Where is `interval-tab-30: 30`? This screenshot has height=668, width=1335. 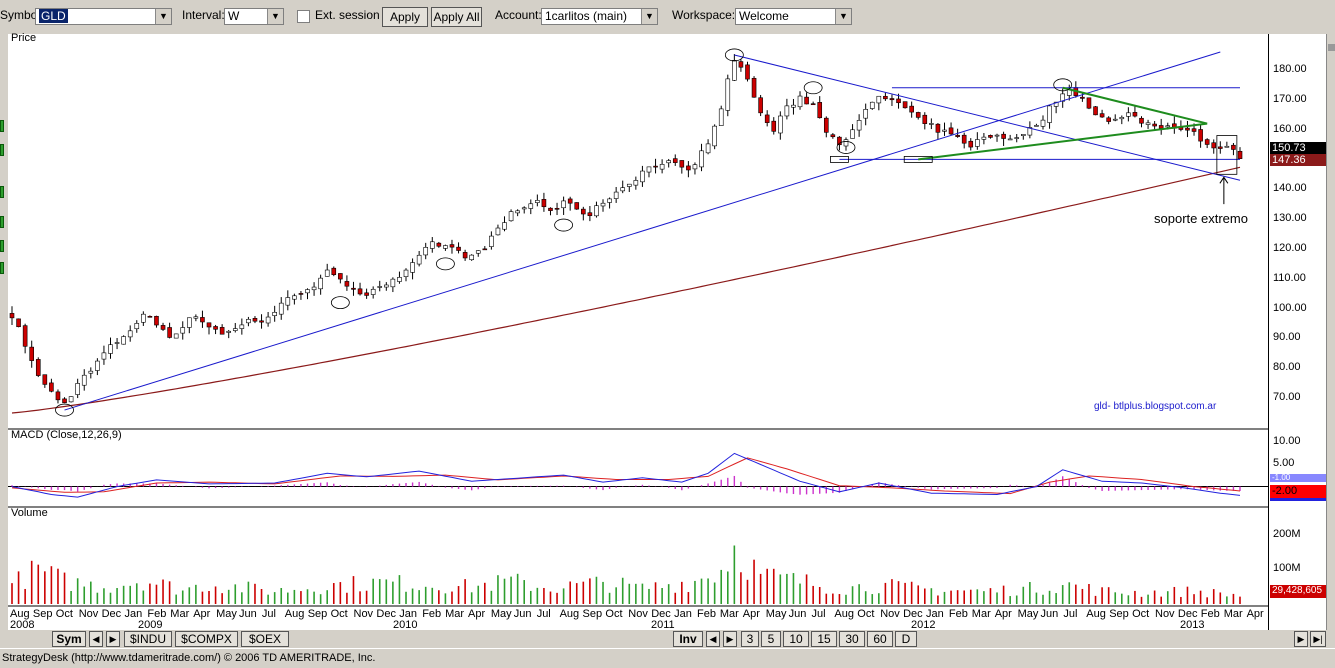
interval-tab-30: 30 is located at coordinates (852, 639).